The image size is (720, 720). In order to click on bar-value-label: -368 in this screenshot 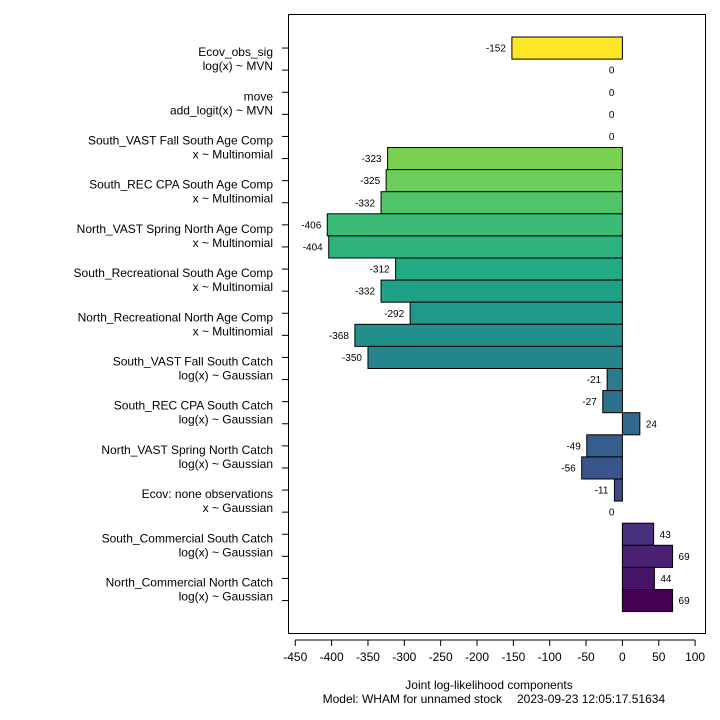, I will do `click(339, 336)`.